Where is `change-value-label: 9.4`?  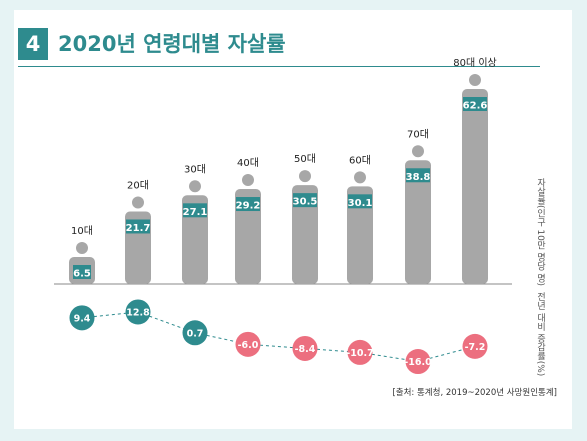
change-value-label: 9.4 is located at coordinates (82, 318).